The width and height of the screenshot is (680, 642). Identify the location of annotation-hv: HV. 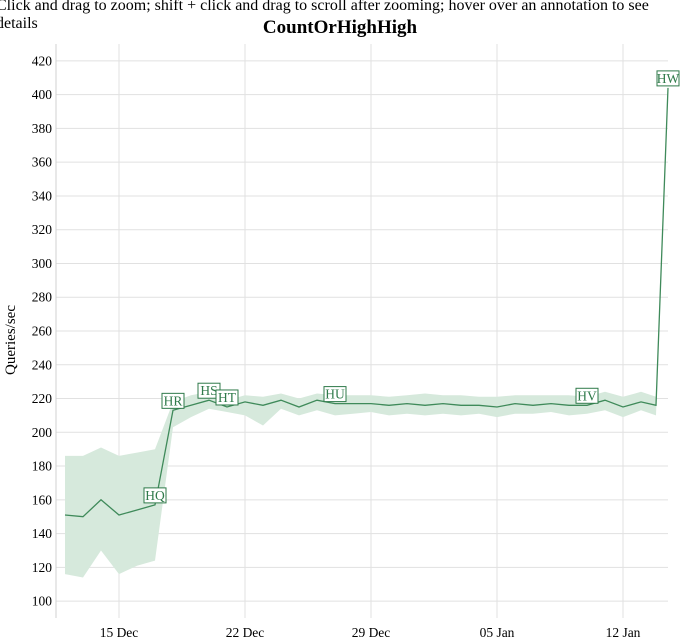
(587, 395).